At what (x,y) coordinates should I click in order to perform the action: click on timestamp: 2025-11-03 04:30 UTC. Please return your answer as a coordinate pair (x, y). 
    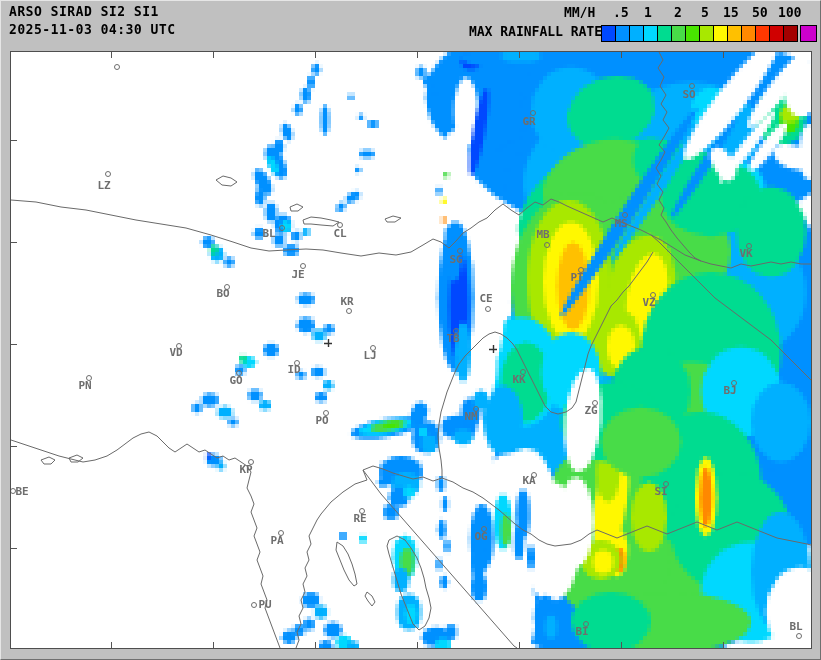
    Looking at the image, I should click on (92, 30).